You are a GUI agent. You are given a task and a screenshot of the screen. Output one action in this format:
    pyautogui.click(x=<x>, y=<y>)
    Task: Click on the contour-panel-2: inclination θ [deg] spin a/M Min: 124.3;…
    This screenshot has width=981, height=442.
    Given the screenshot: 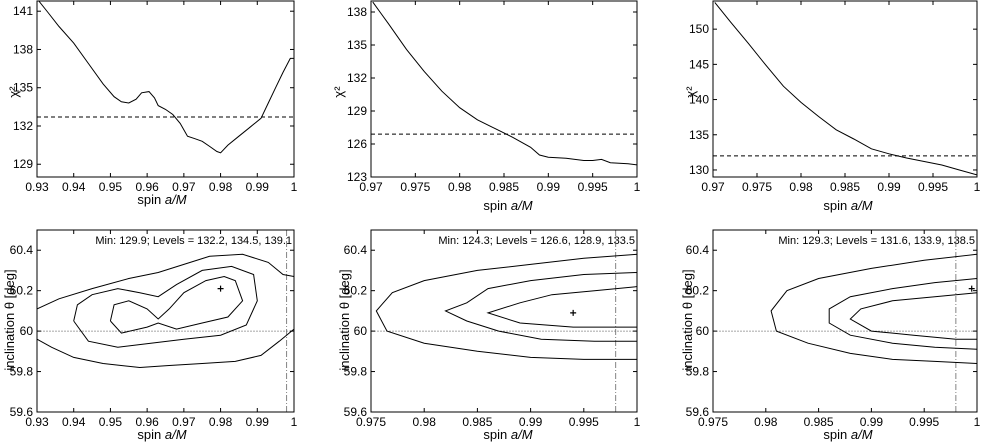 What is the action you would take?
    pyautogui.click(x=489, y=335)
    